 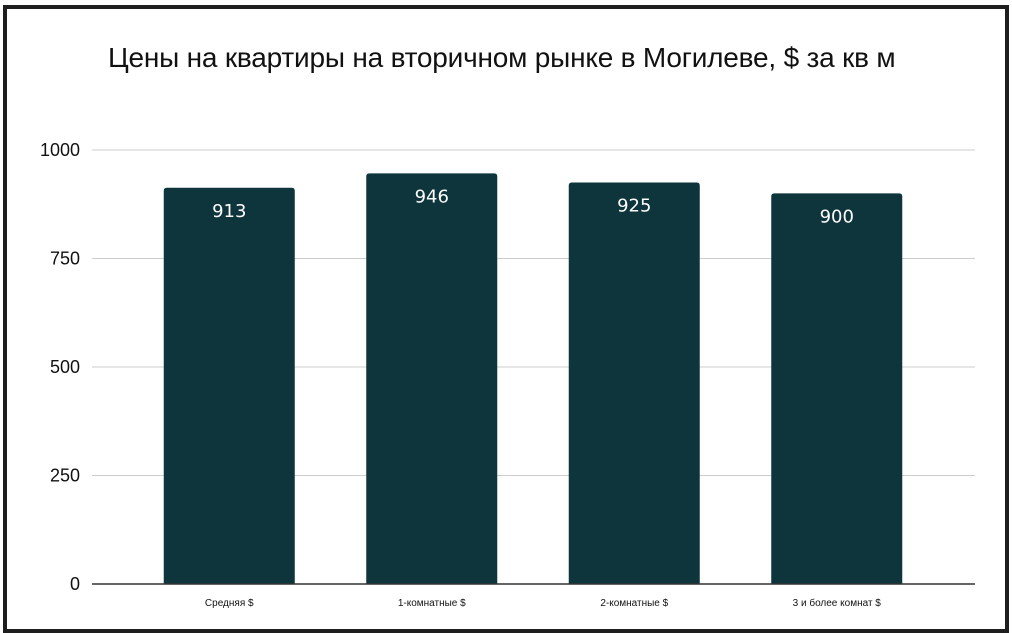 What do you see at coordinates (634, 206) in the screenshot?
I see `data-label: 925` at bounding box center [634, 206].